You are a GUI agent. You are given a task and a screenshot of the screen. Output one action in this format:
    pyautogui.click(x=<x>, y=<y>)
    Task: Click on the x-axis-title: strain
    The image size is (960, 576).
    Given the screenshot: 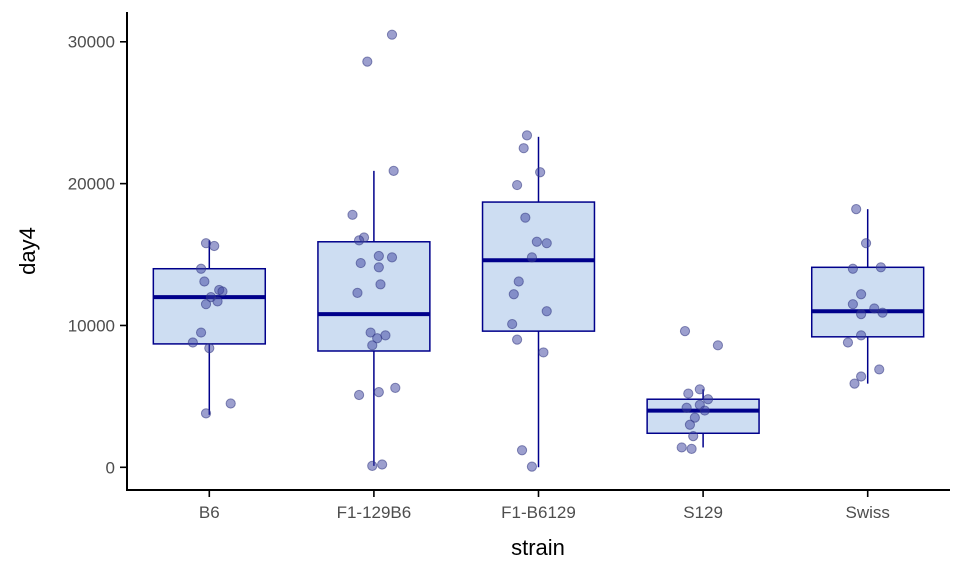 What is the action you would take?
    pyautogui.click(x=538, y=547)
    